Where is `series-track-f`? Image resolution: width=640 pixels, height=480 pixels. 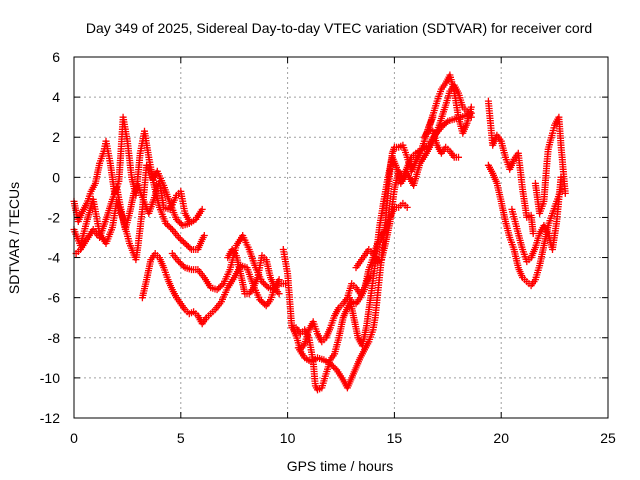 series-track-f is located at coordinates (253, 272).